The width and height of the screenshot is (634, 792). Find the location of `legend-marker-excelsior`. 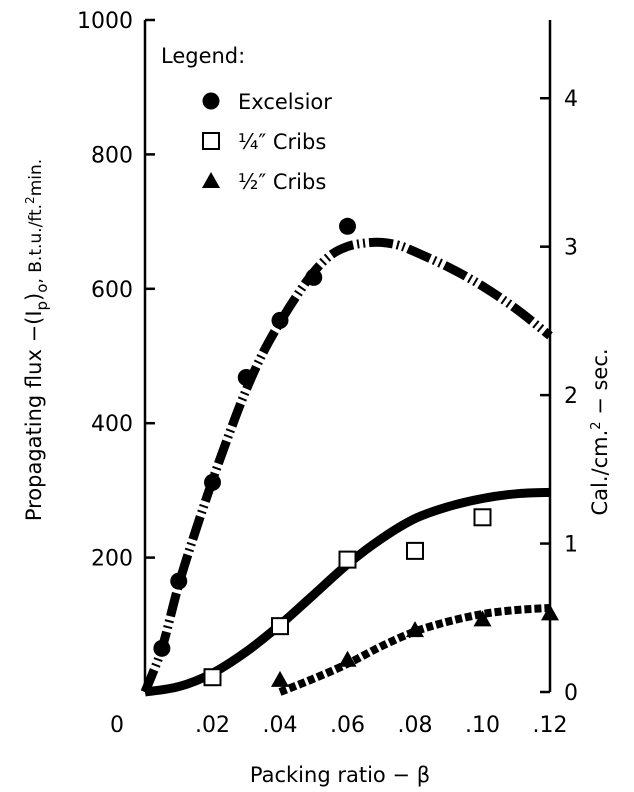

legend-marker-excelsior is located at coordinates (211, 101).